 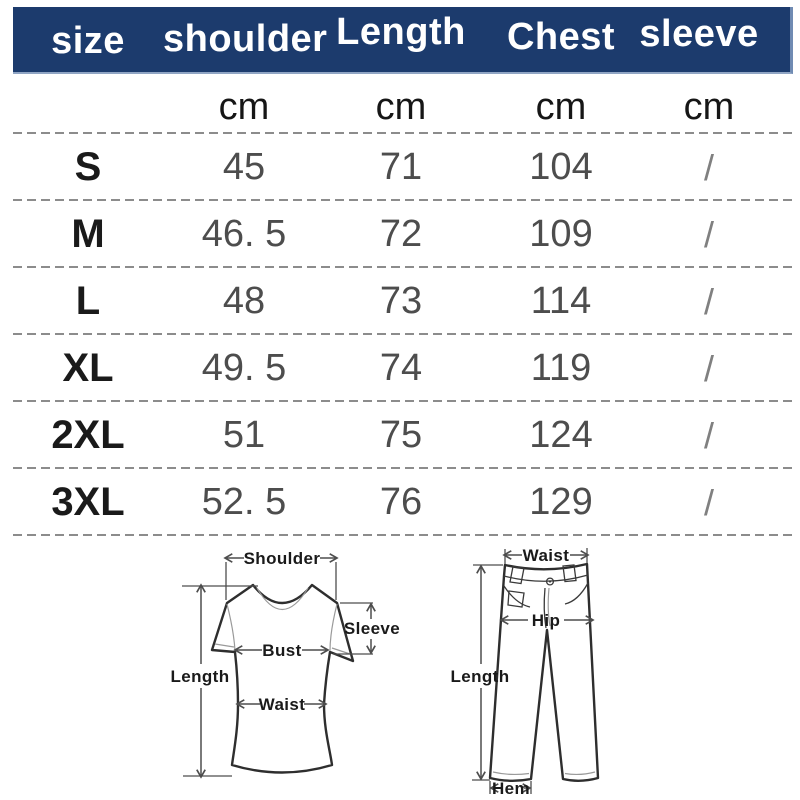 I want to click on shoulder-value: 51, so click(x=244, y=435).